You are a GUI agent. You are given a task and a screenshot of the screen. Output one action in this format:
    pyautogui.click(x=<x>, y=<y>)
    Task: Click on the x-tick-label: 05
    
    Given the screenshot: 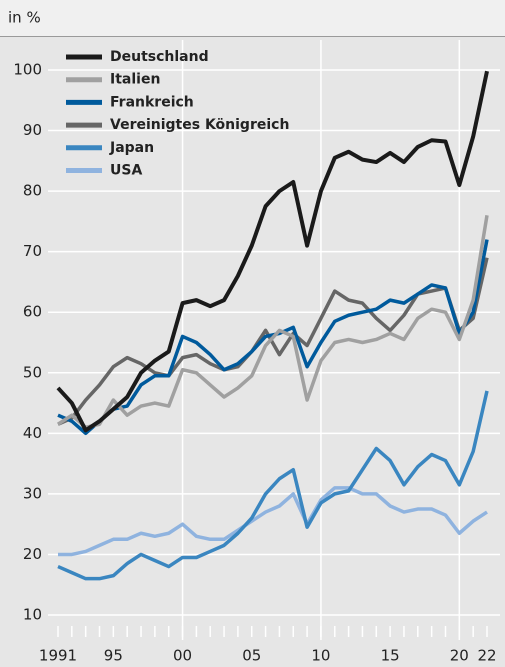 What is the action you would take?
    pyautogui.click(x=251, y=656)
    